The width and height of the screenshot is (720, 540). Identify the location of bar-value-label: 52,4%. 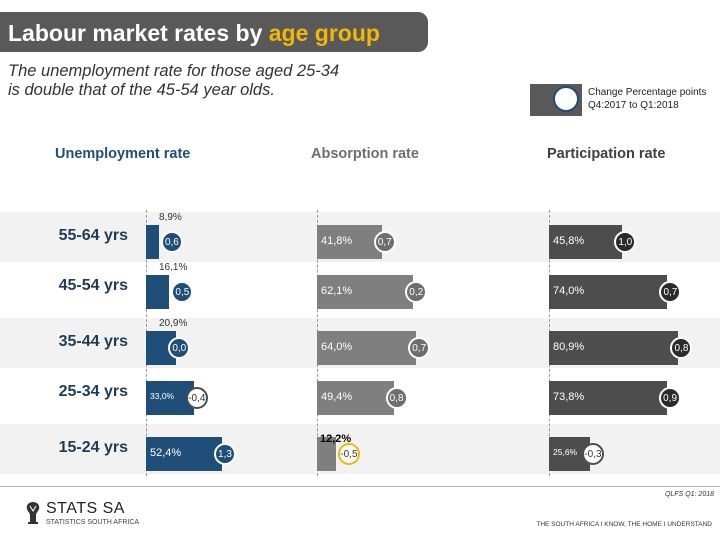
(166, 453).